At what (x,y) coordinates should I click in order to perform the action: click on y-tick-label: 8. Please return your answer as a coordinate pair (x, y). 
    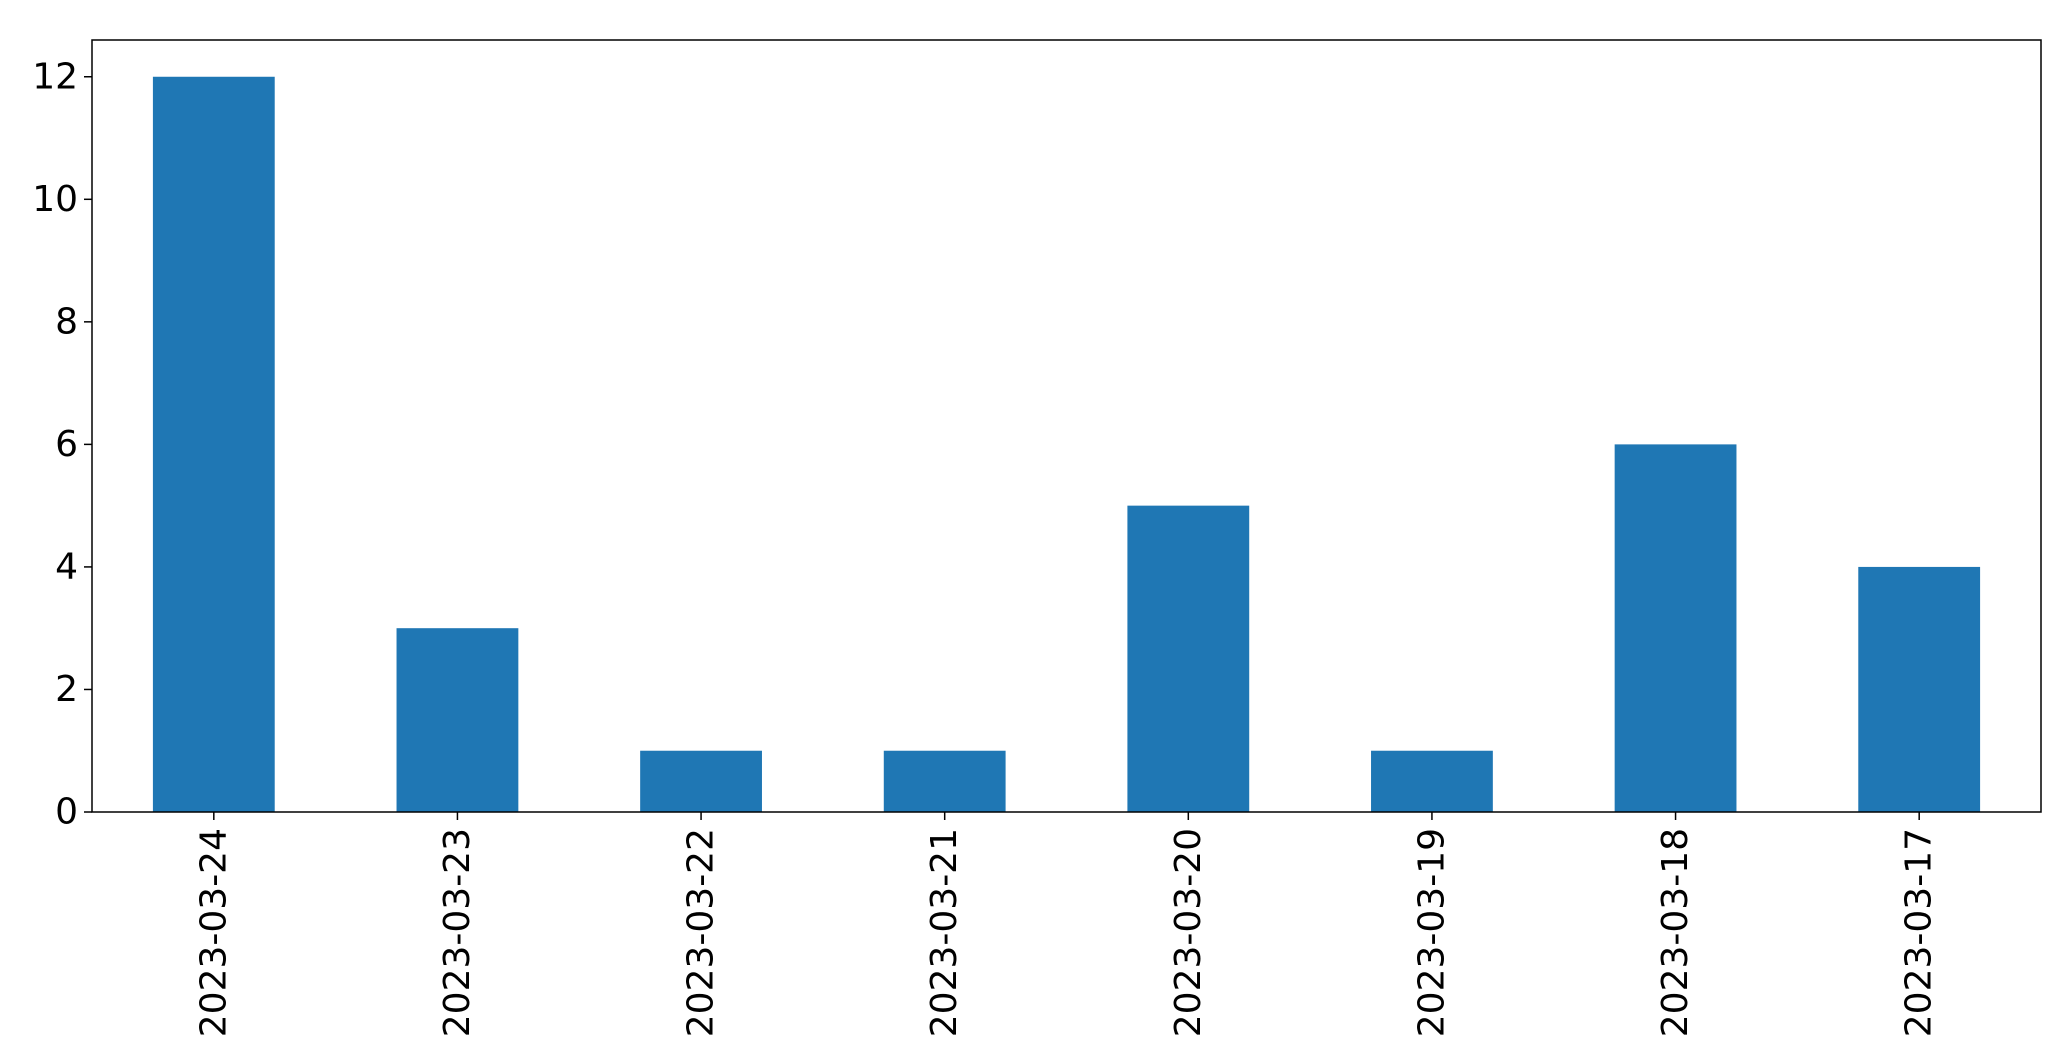
    Looking at the image, I should click on (66, 321).